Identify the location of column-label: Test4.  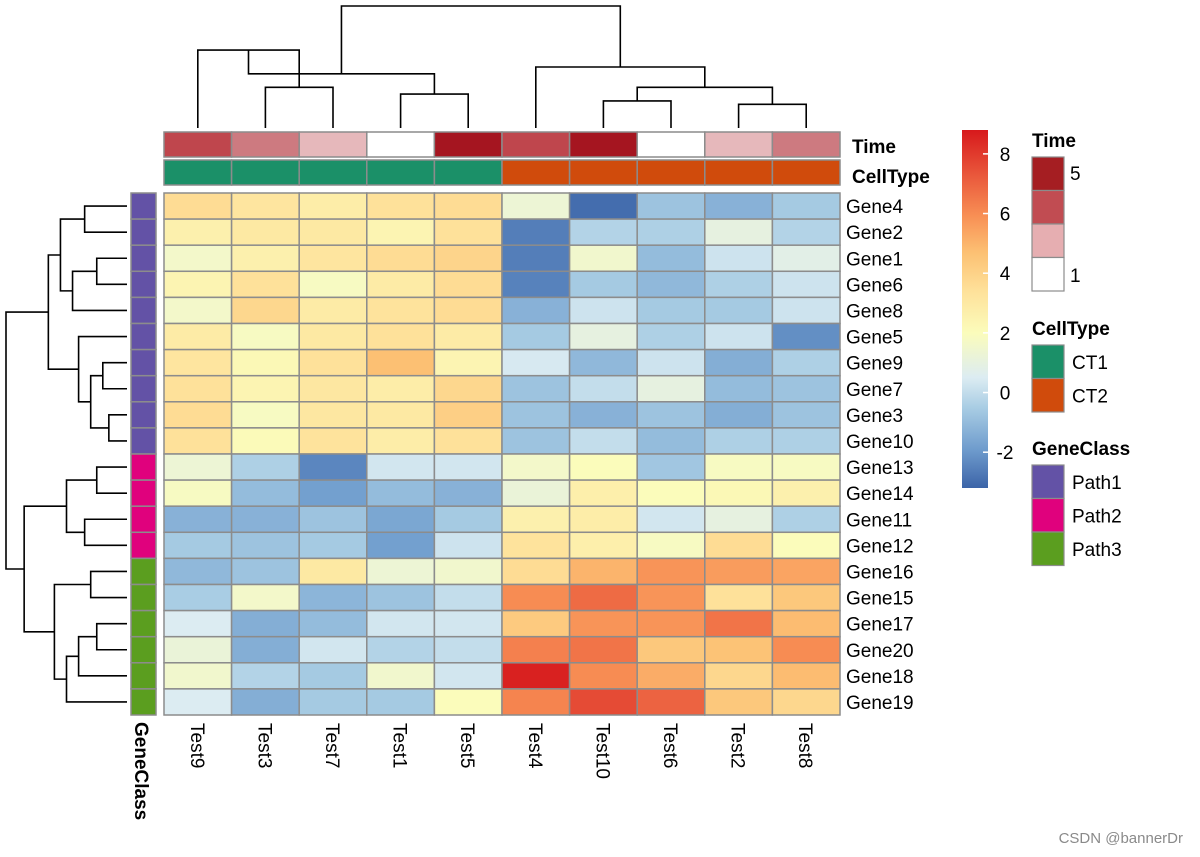
(534, 746).